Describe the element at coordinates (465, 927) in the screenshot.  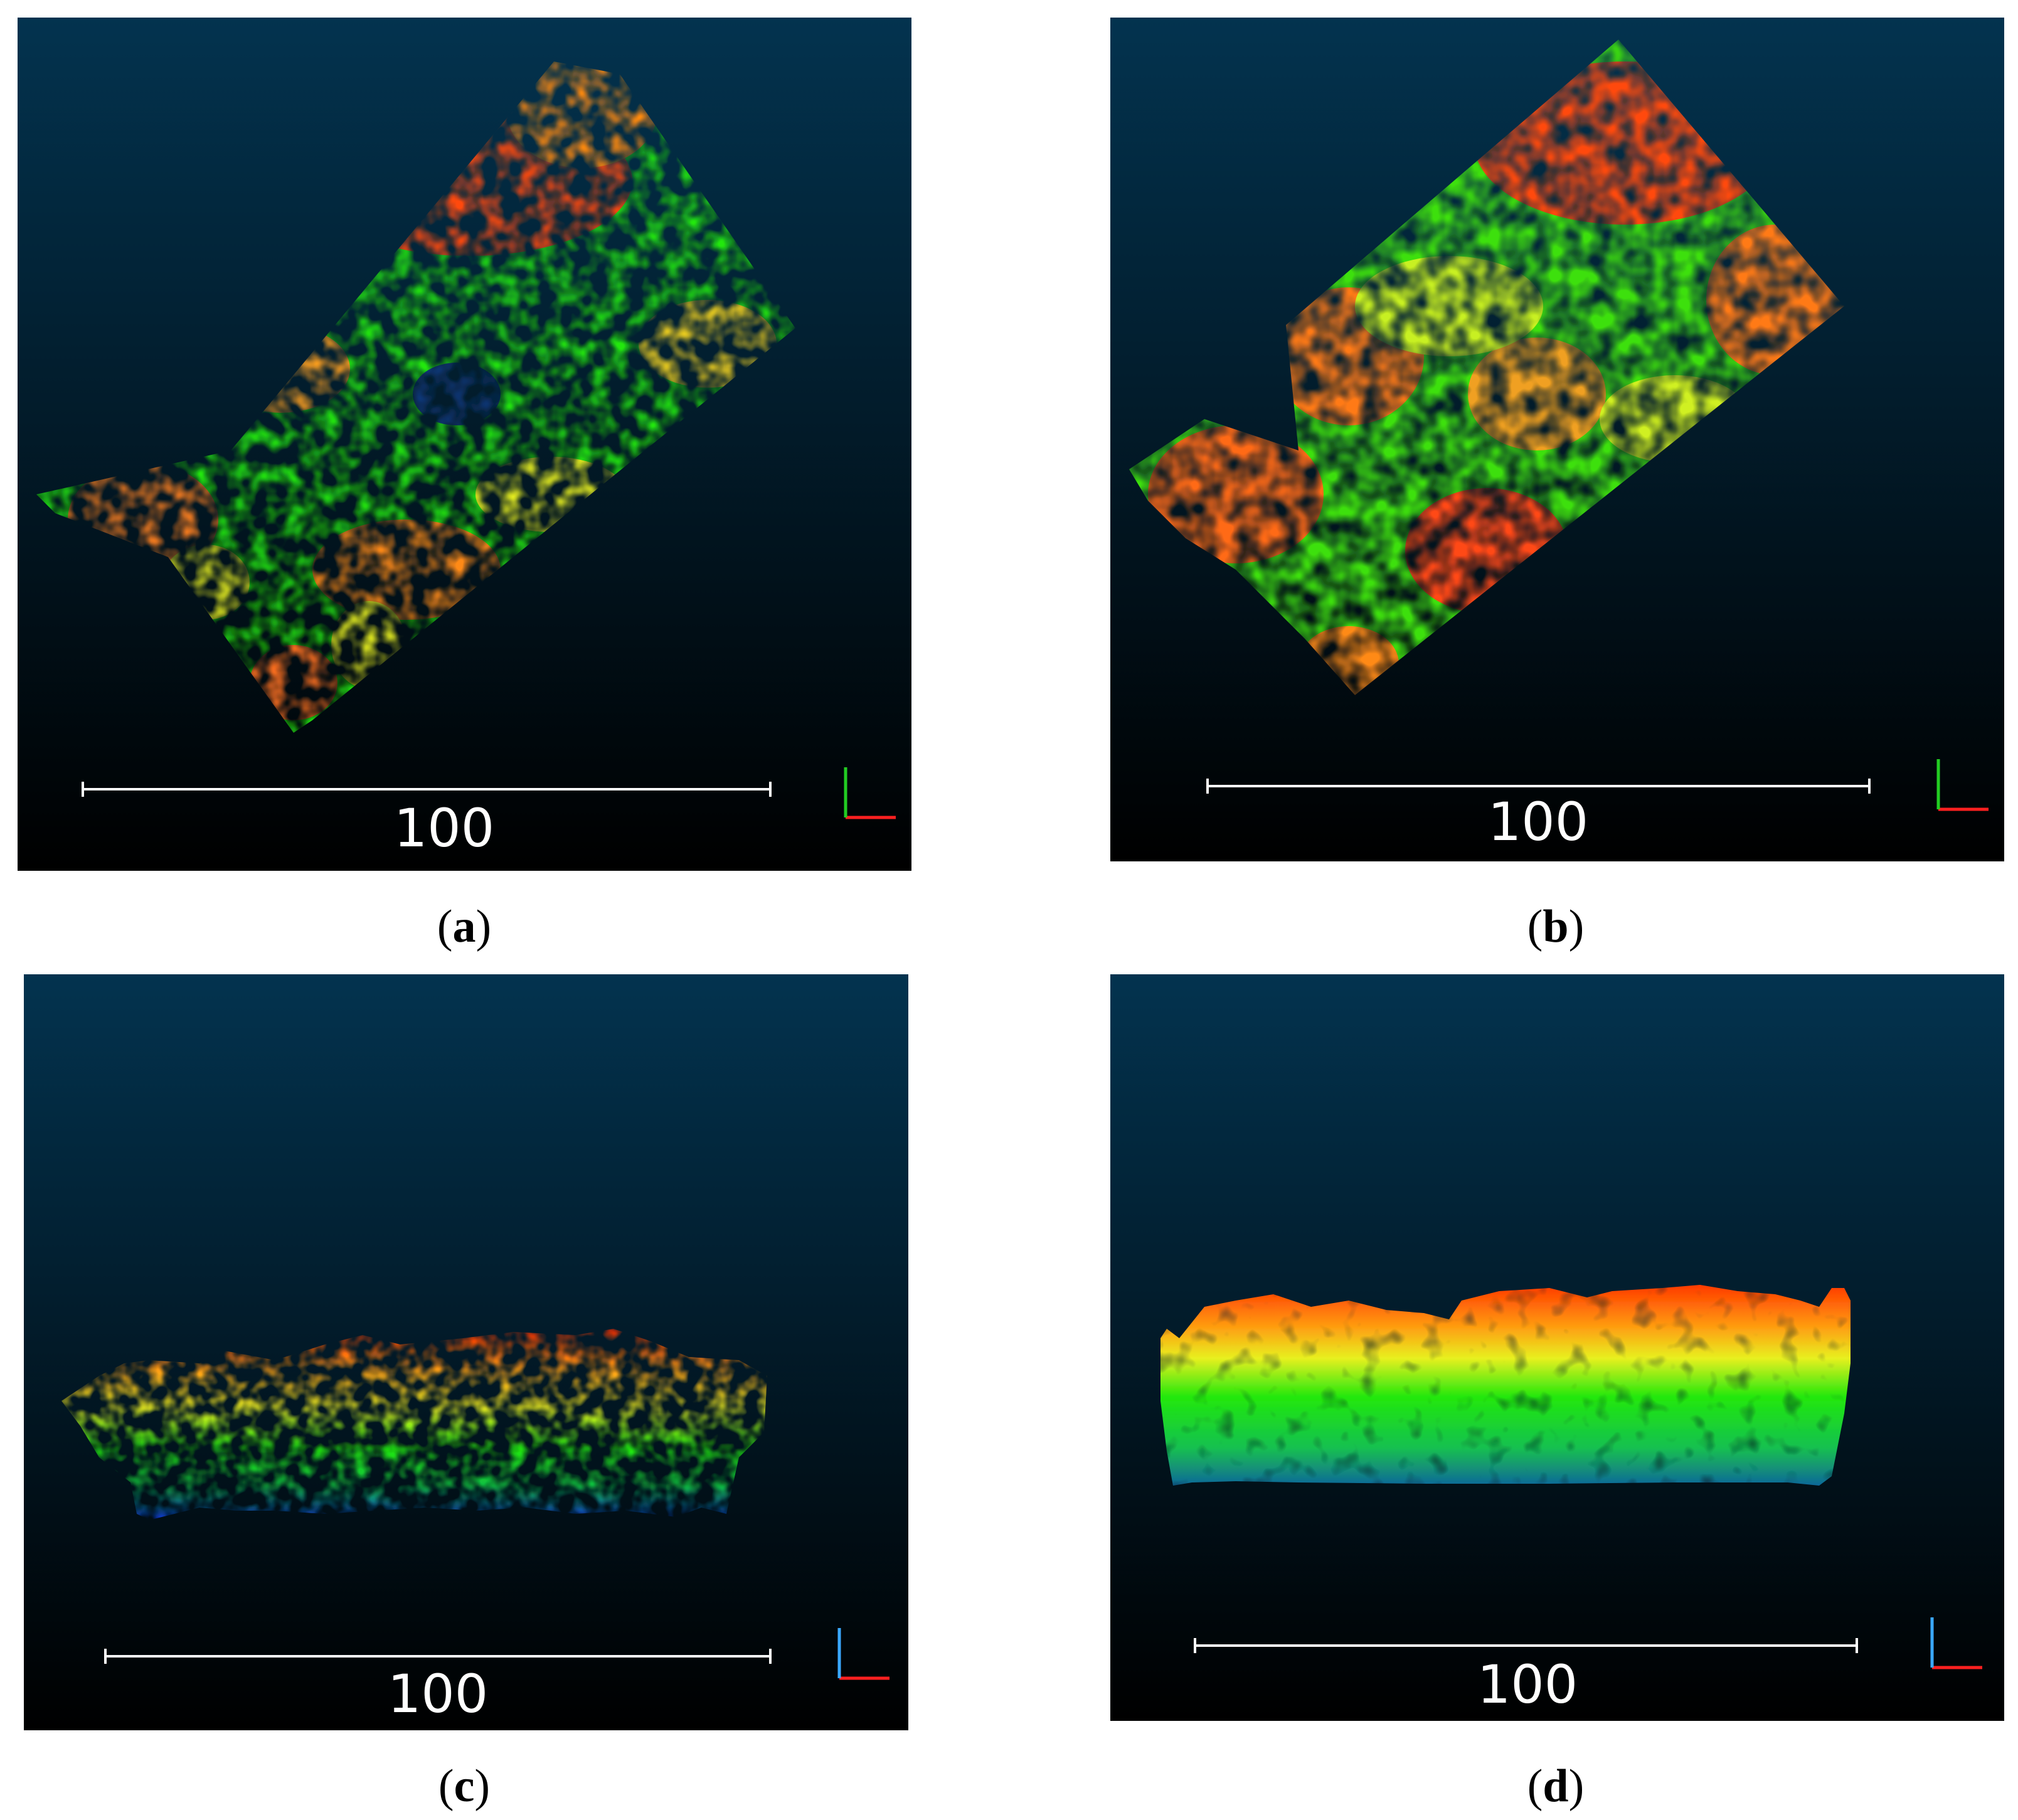
I see `caption-a: (a)` at that location.